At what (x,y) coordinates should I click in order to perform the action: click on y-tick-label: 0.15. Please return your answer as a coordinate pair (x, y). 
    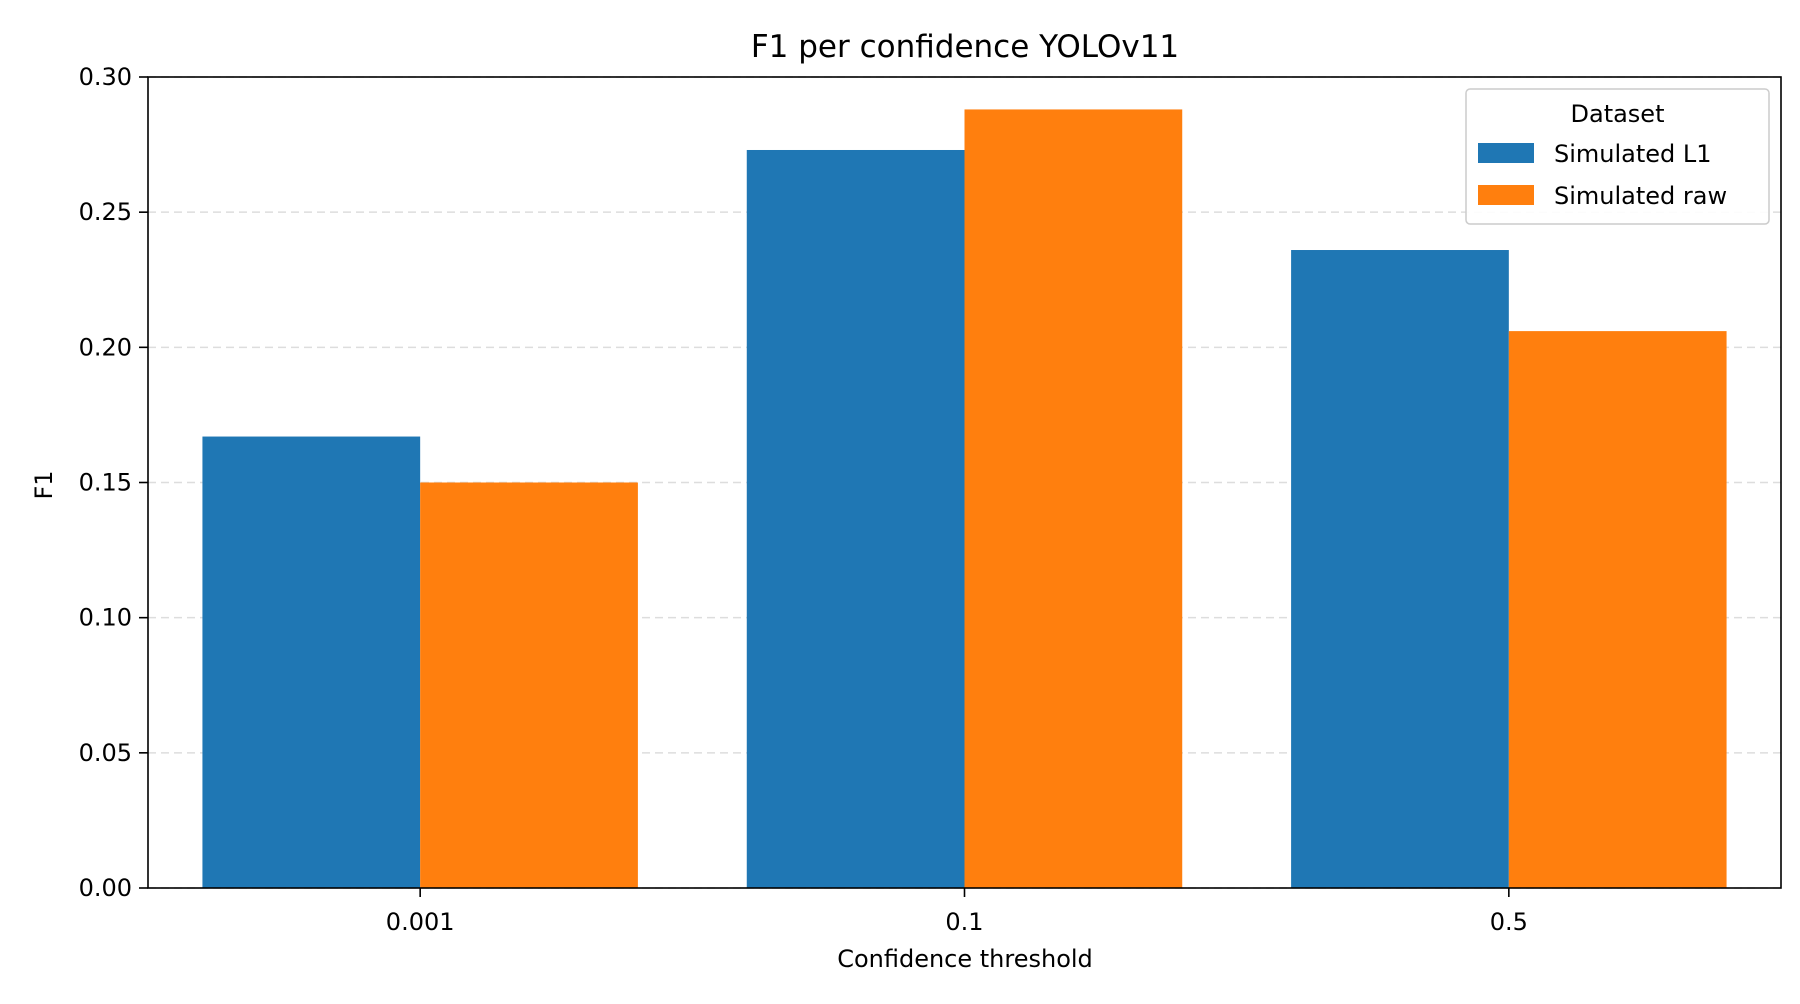
    Looking at the image, I should click on (105, 483).